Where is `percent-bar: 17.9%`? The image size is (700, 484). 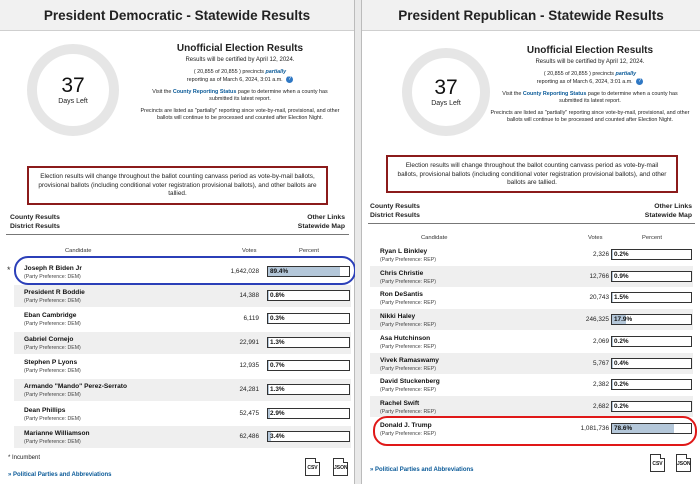
percent-bar: 17.9% is located at coordinates (651, 320).